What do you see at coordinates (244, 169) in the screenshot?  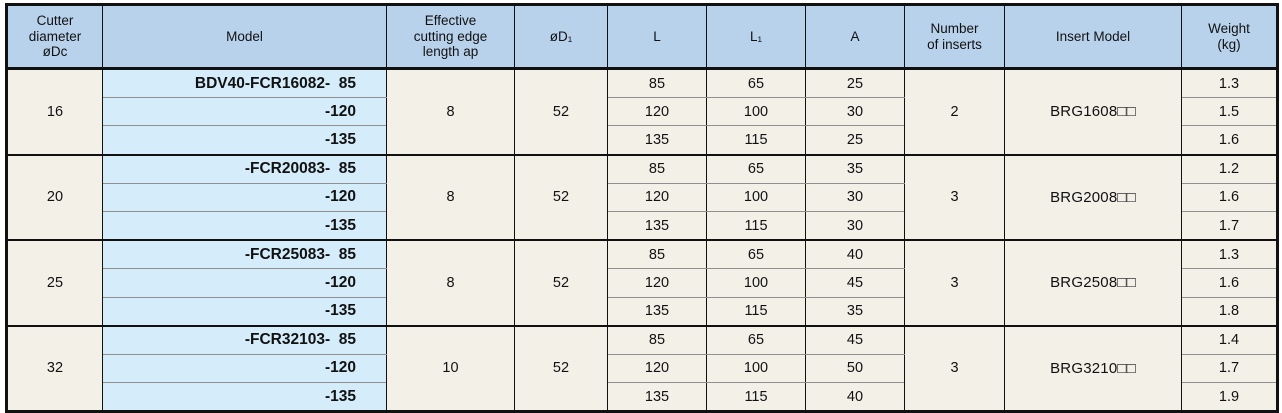 I see `cell-model: -FCR20083- 85` at bounding box center [244, 169].